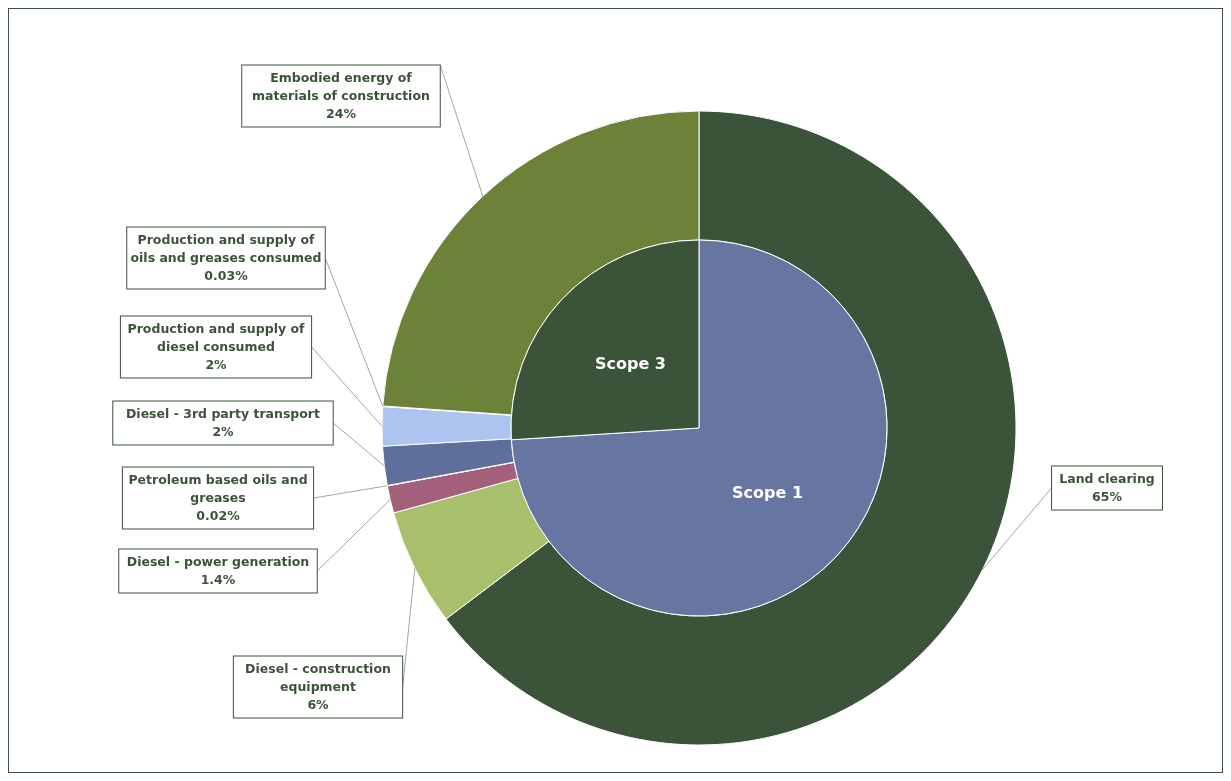 This screenshot has width=1231, height=781. I want to click on slice-label: Land clearing, so click(1107, 478).